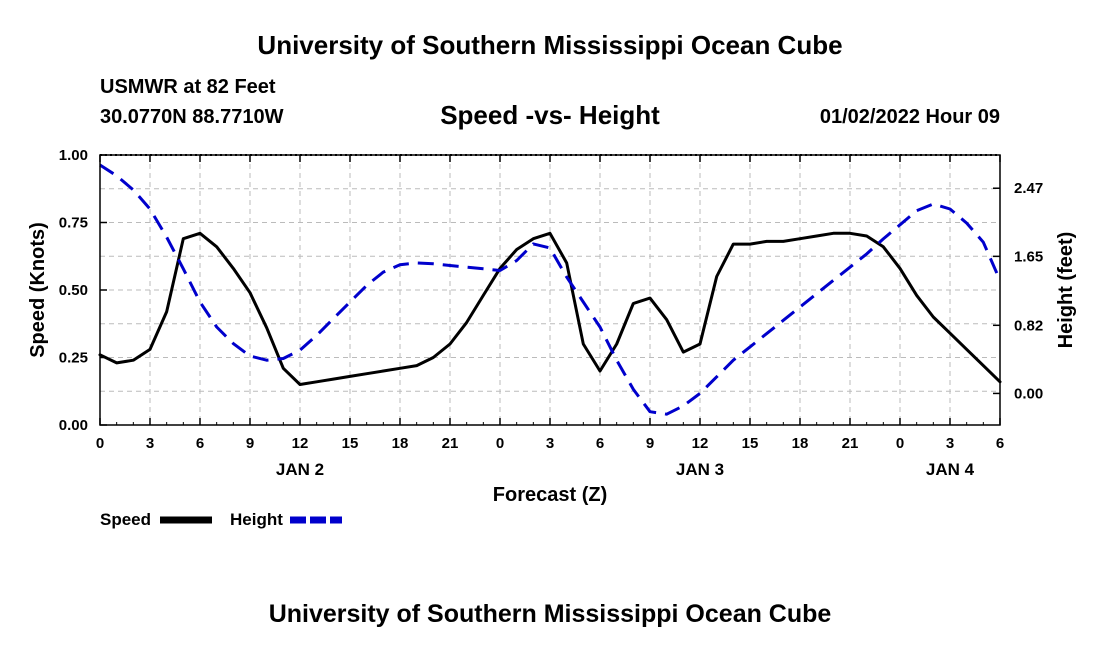 The image size is (1100, 650). What do you see at coordinates (909, 117) in the screenshot?
I see `datetime-label: 01/02/2022 Hour 09` at bounding box center [909, 117].